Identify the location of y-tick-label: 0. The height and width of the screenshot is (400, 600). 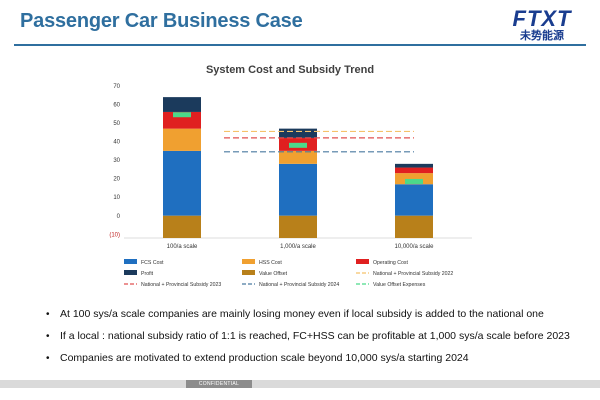
(119, 217).